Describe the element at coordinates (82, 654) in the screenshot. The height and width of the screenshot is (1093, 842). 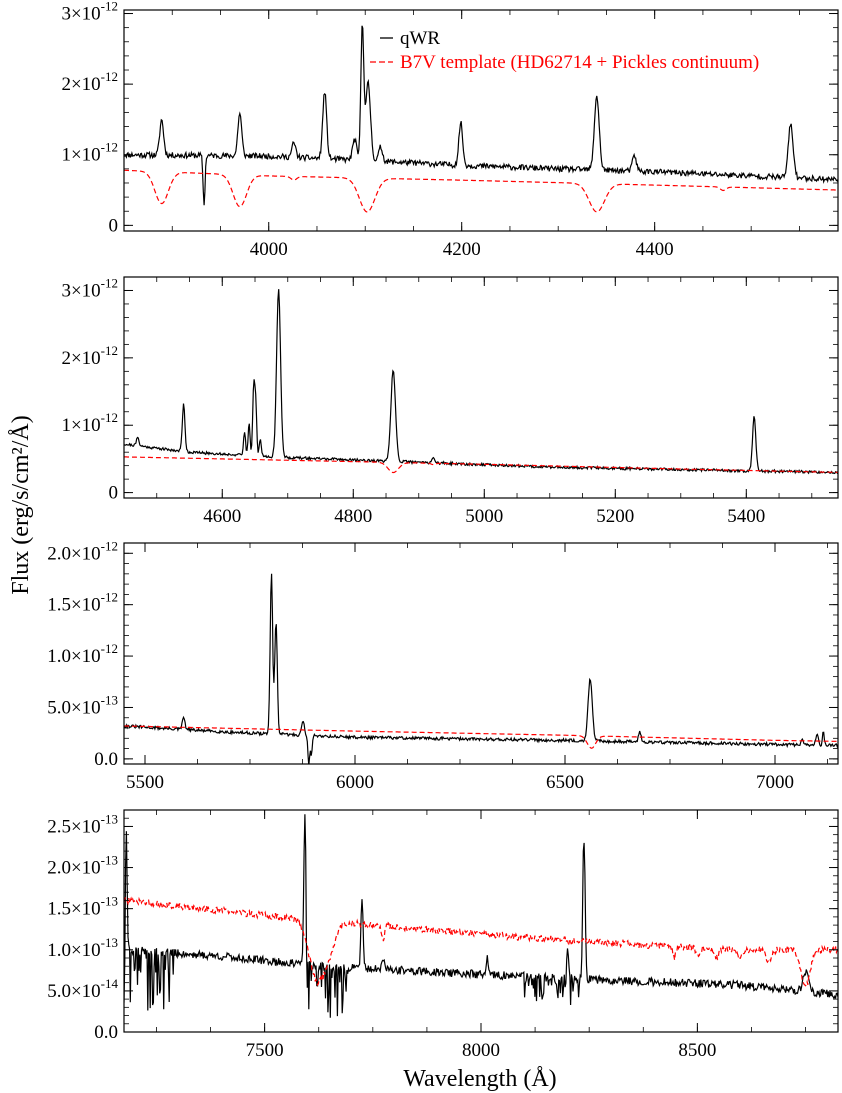
I see `y-tick-label: 1.0×10⁻¹²` at that location.